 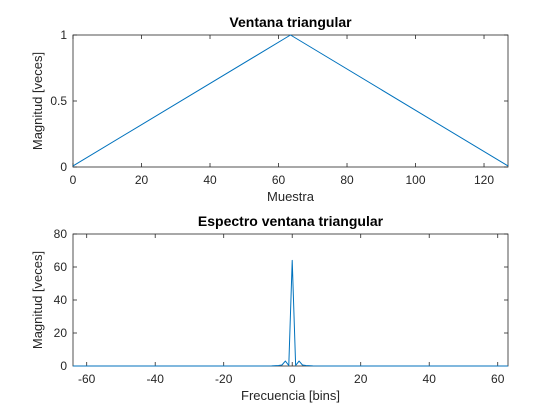 I want to click on chart-title: Ventana triangular, so click(x=290, y=22).